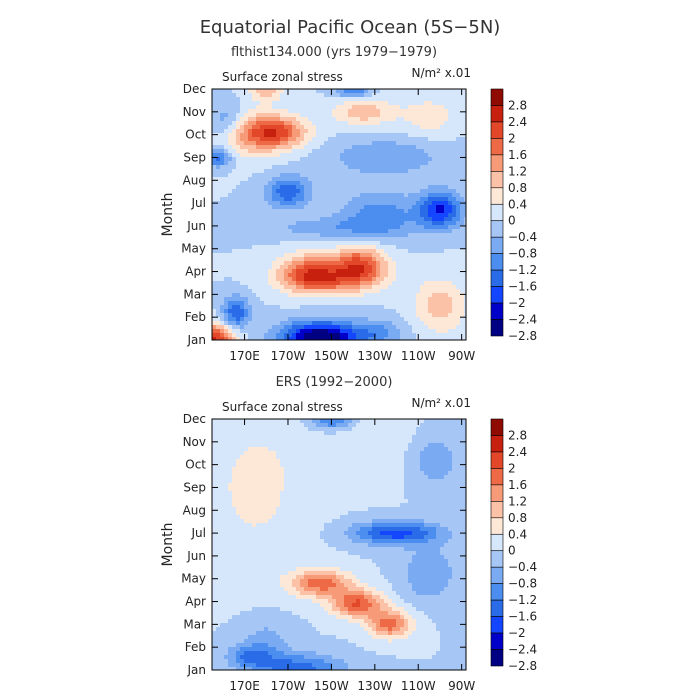 This screenshot has height=700, width=700. Describe the element at coordinates (194, 157) in the screenshot. I see `y-tick-label: Sep` at that location.